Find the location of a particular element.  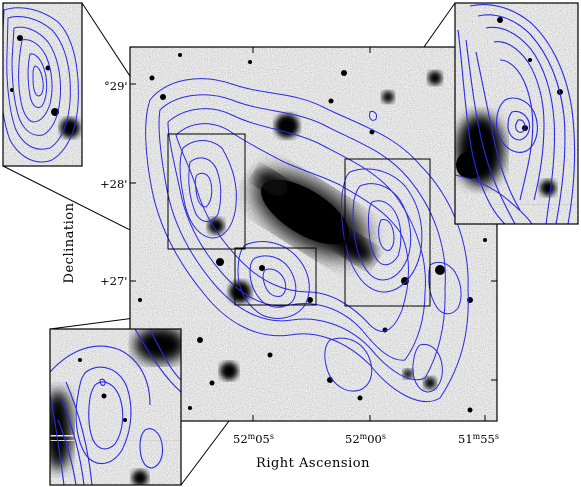

ra-tick-label: 52m05s is located at coordinates (253, 439).